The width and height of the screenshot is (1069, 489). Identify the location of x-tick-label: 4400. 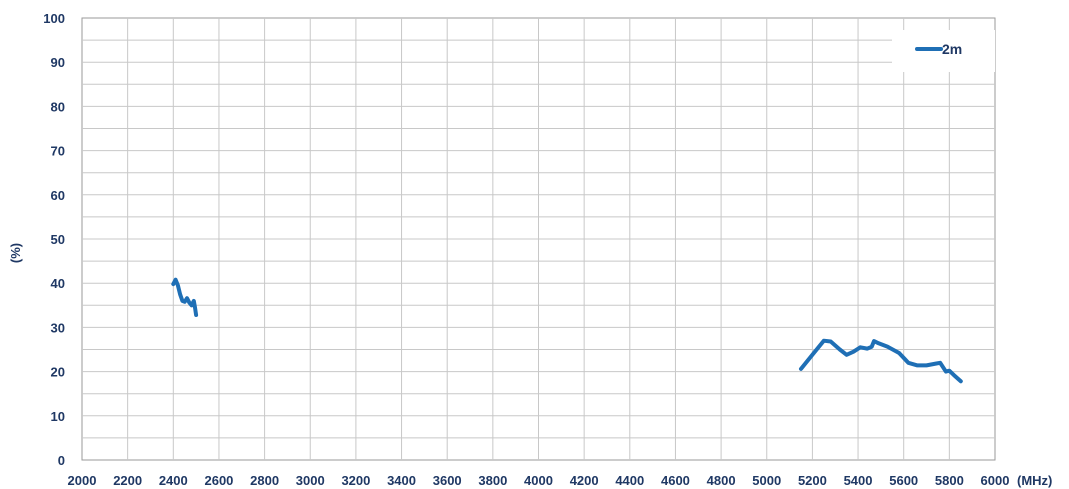
(629, 480).